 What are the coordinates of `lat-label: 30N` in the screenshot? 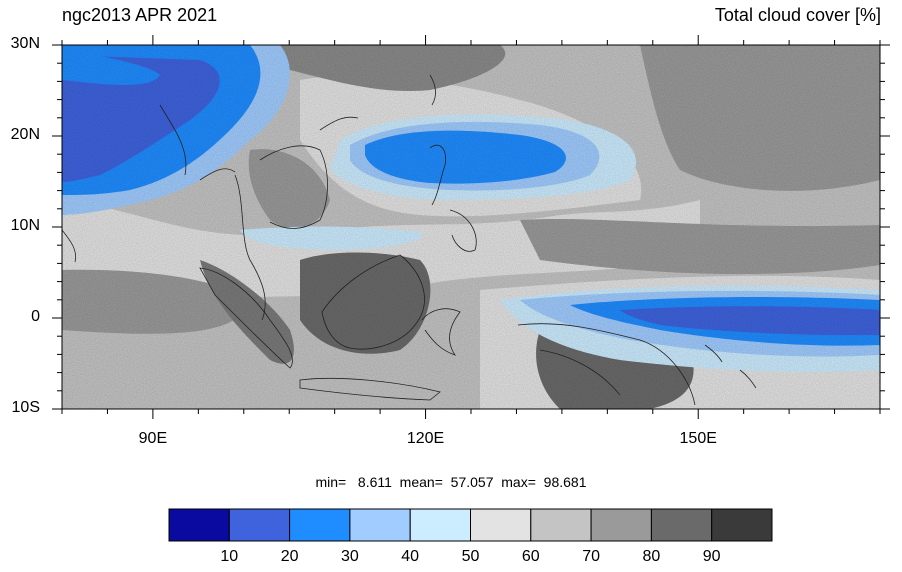 It's located at (25, 43).